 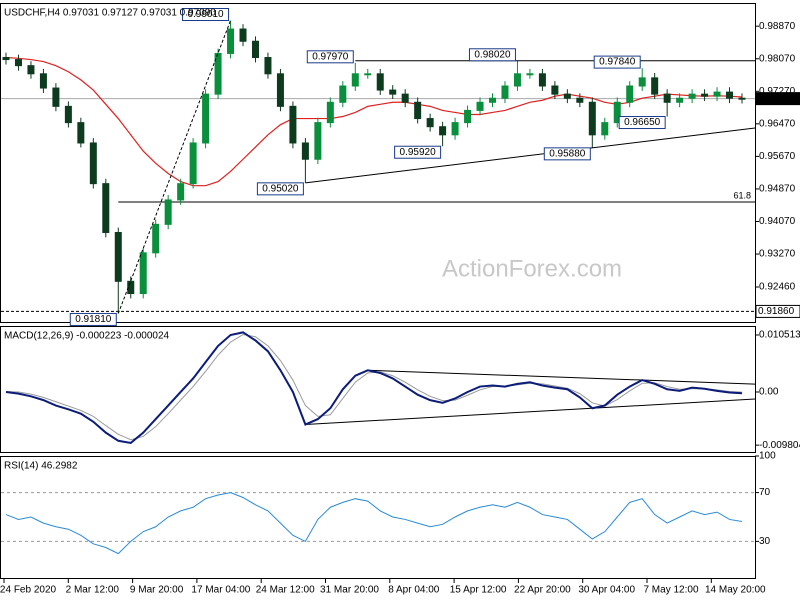 I want to click on y-tick-label: 0.94870, so click(x=777, y=189).